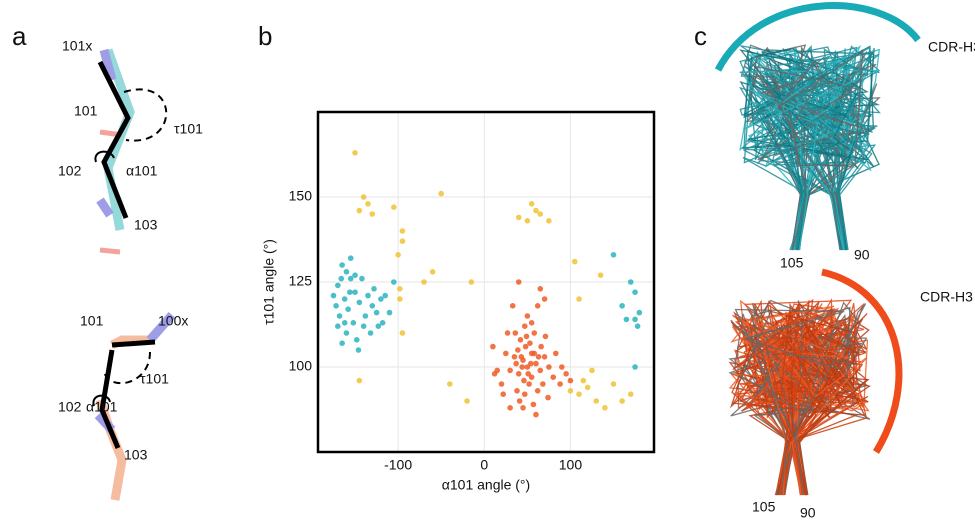 The width and height of the screenshot is (975, 527). I want to click on x-tick-label: 100, so click(571, 465).